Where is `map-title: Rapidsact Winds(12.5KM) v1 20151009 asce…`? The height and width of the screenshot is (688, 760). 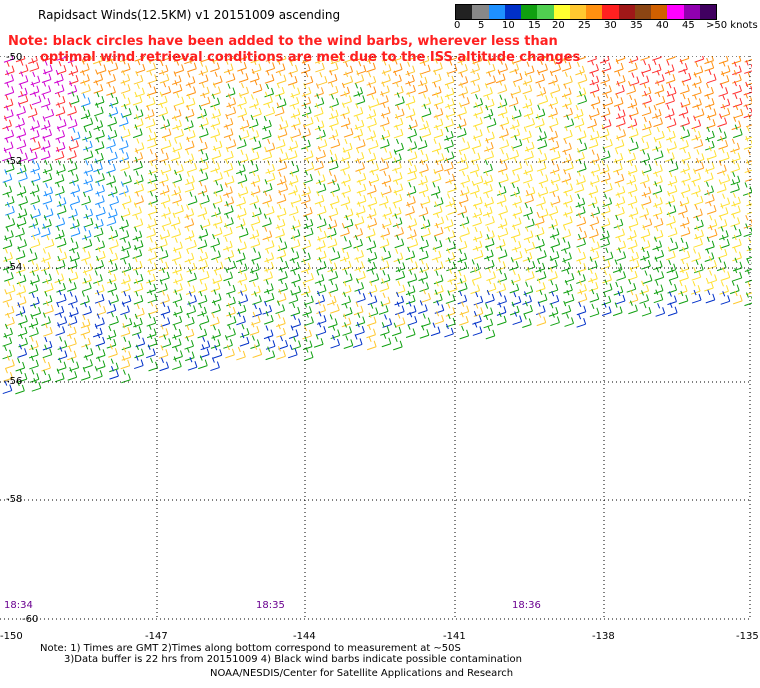
map-title: Rapidsact Winds(12.5KM) v1 20151009 asce… is located at coordinates (189, 15).